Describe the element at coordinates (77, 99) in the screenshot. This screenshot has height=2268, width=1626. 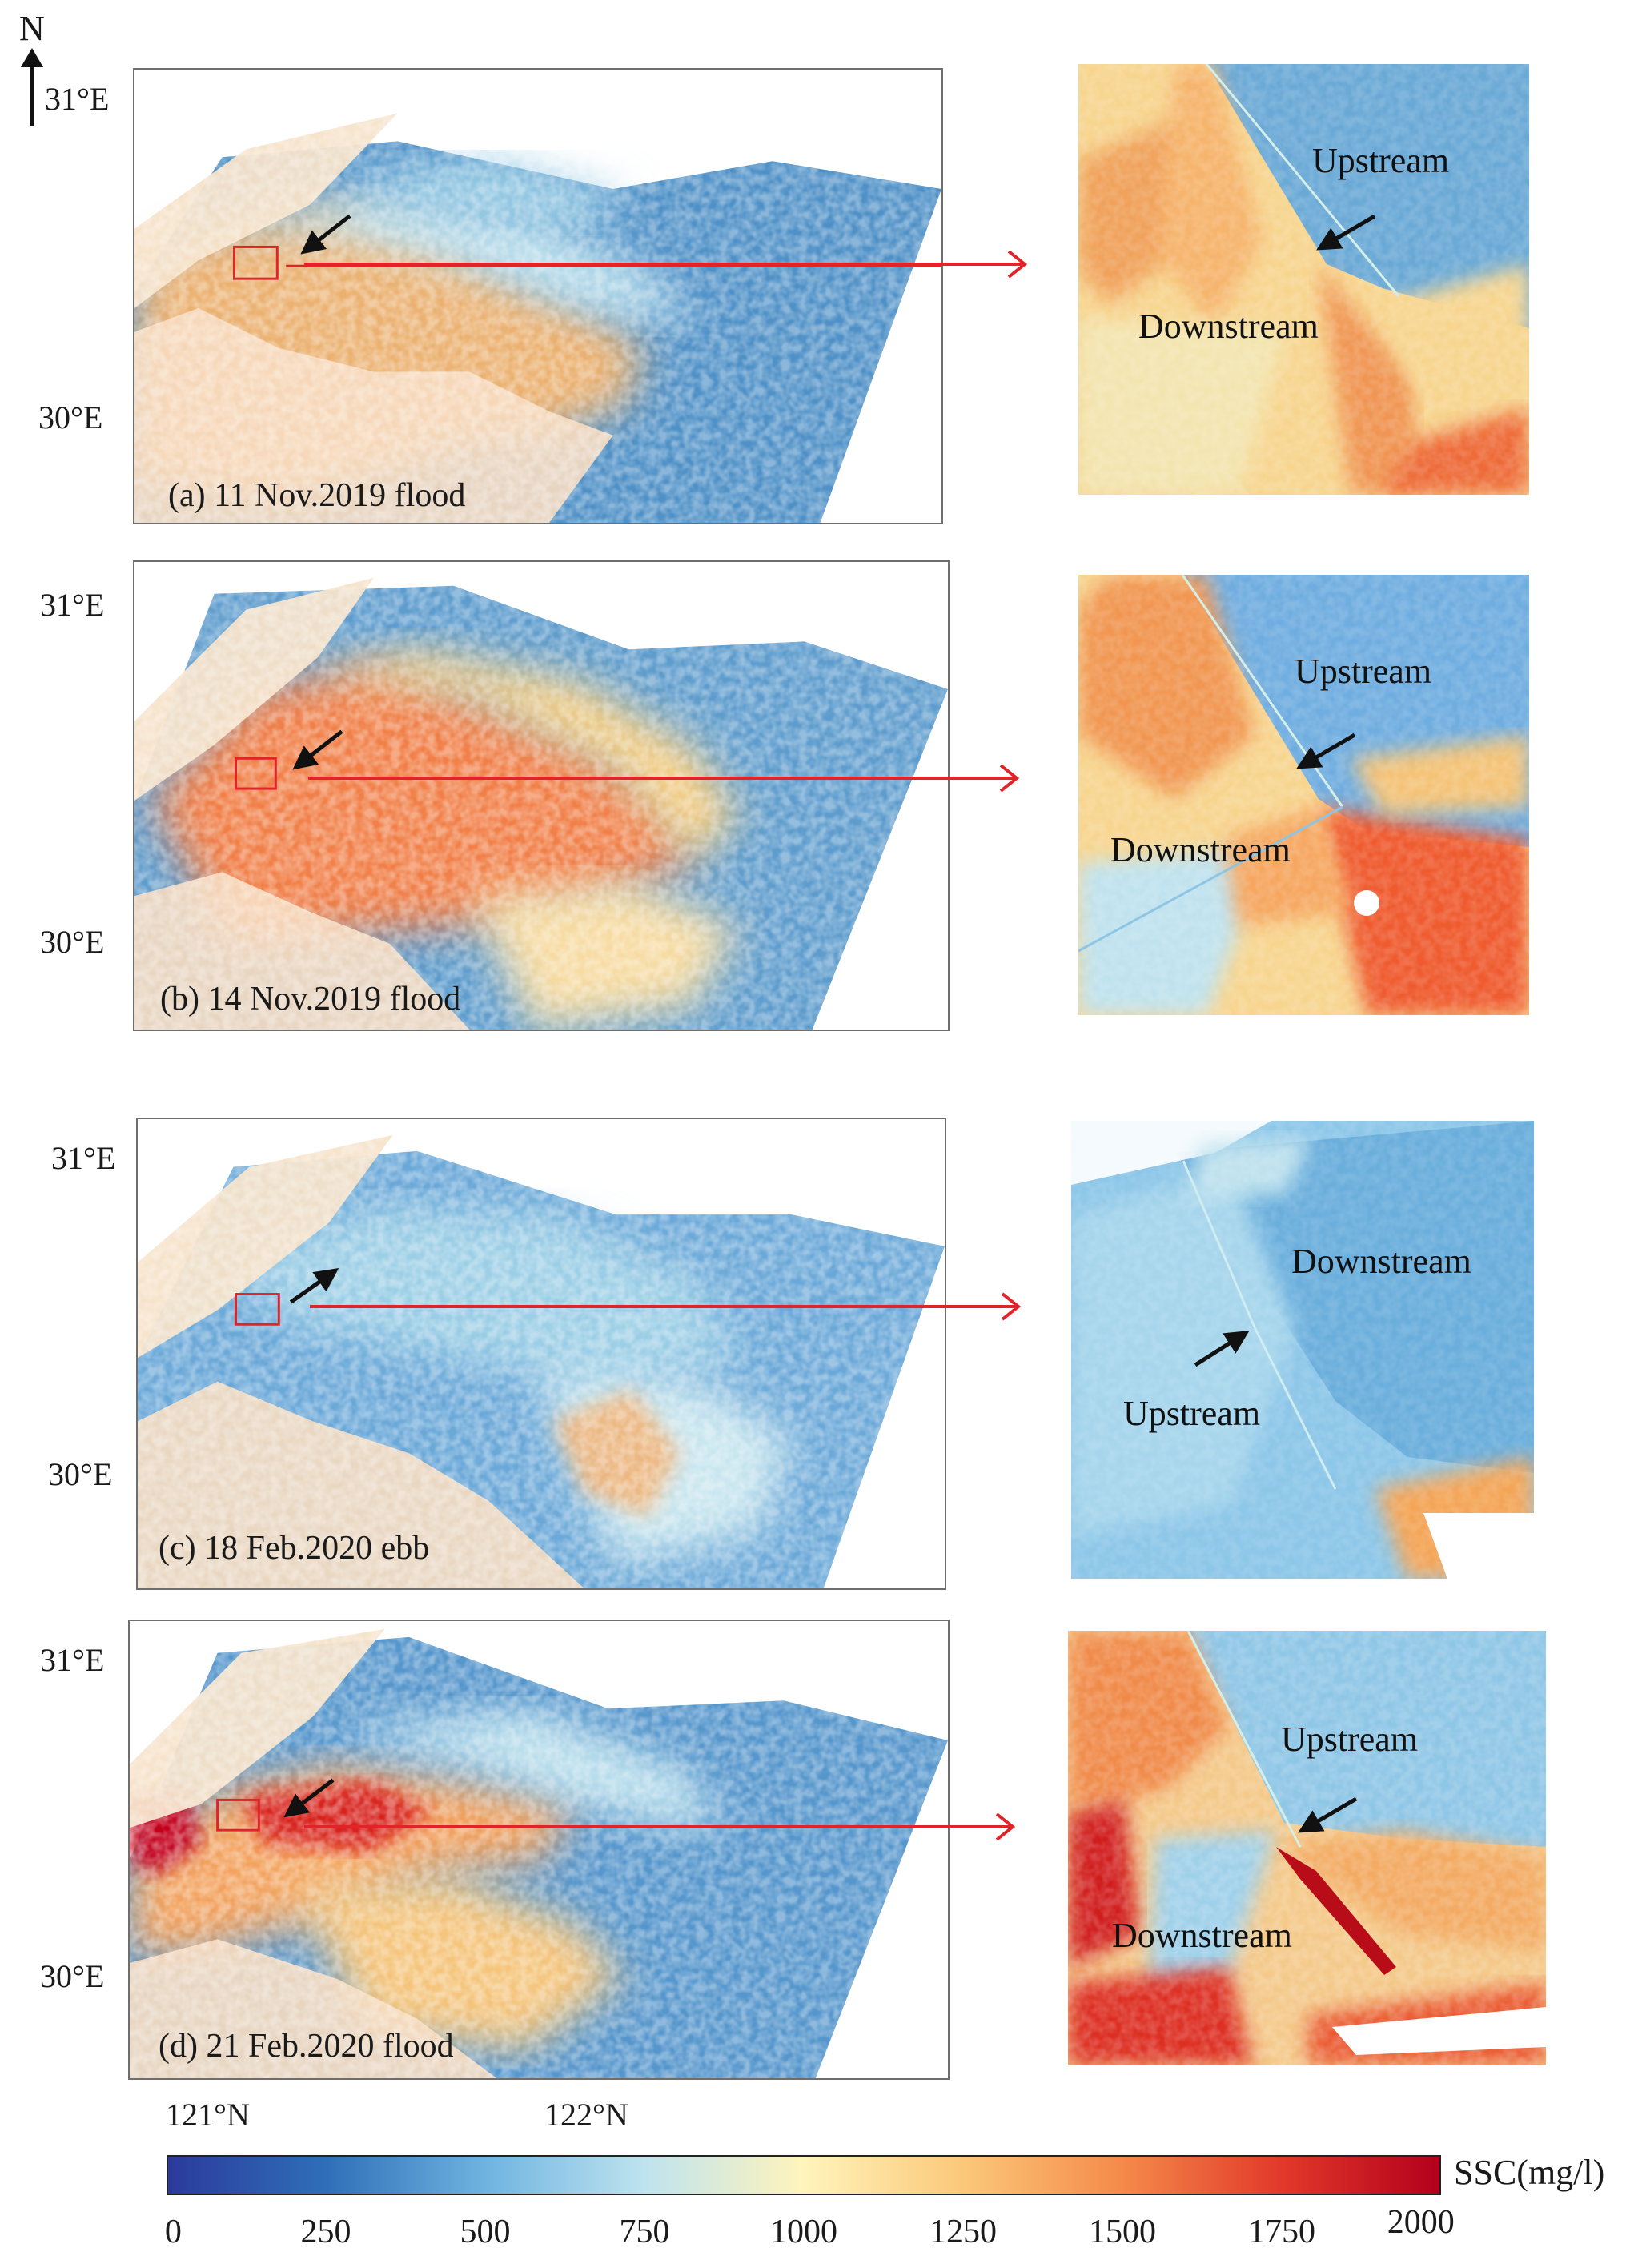
I see `panel-a-lat-top: 31°E` at that location.